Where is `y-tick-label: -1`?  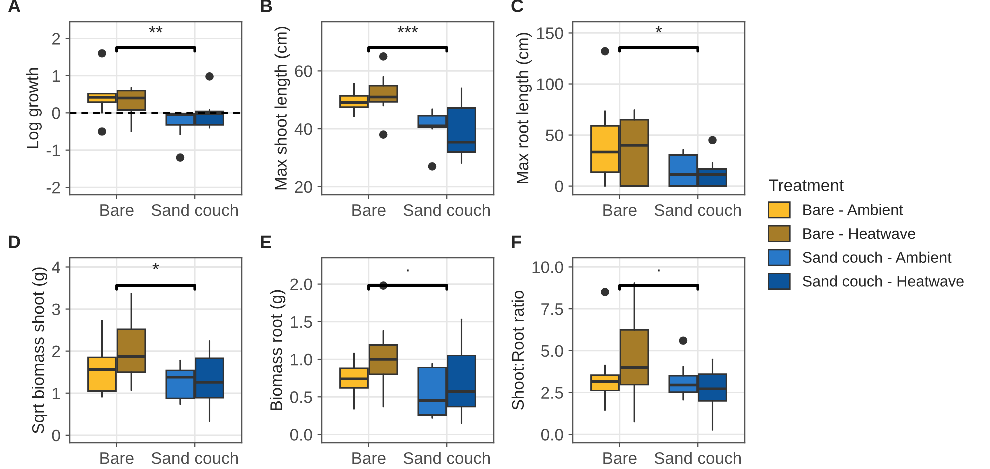
y-tick-label: -1 is located at coordinates (53, 150).